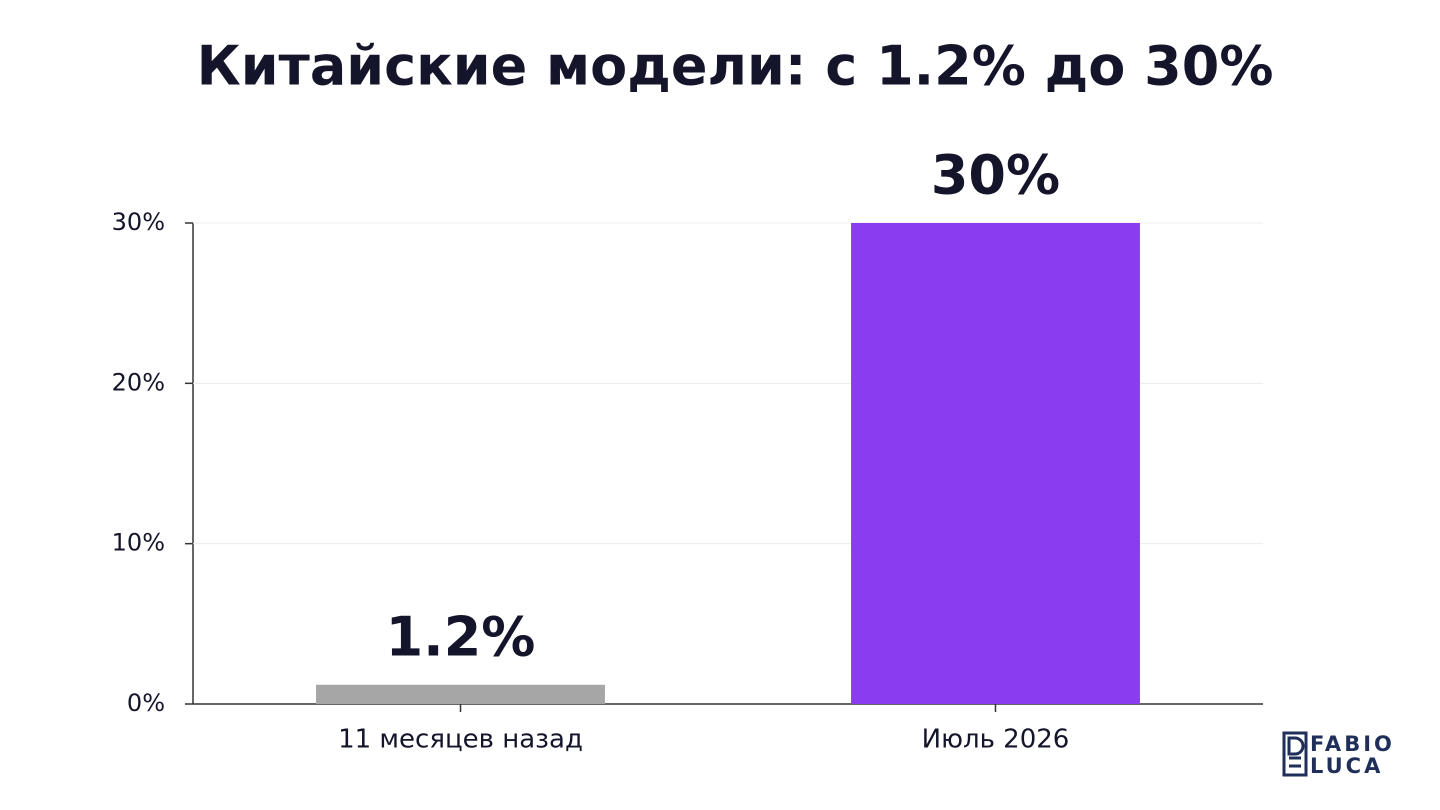 This screenshot has width=1440, height=810. Describe the element at coordinates (1352, 744) in the screenshot. I see `logo-text: FABIO` at that location.